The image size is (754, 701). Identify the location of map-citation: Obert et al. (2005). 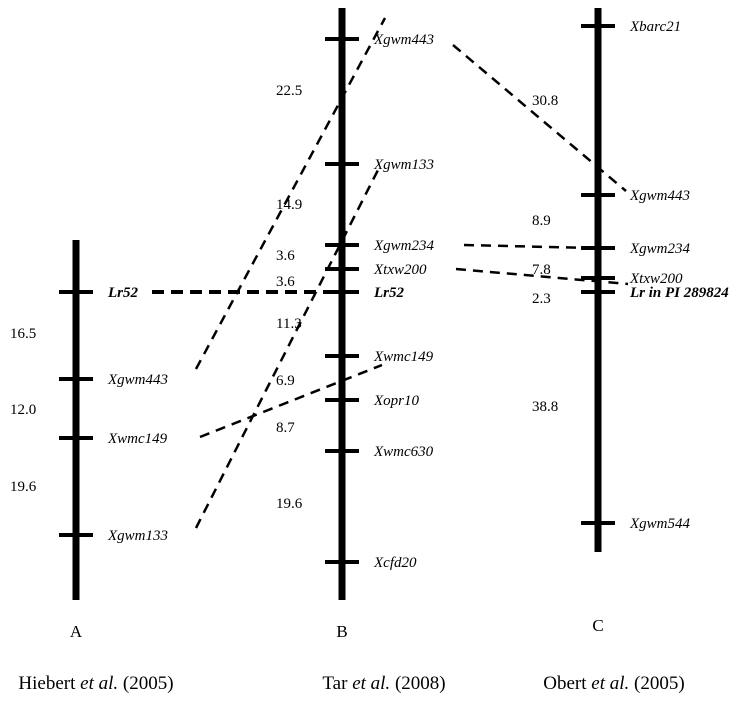
(613, 683).